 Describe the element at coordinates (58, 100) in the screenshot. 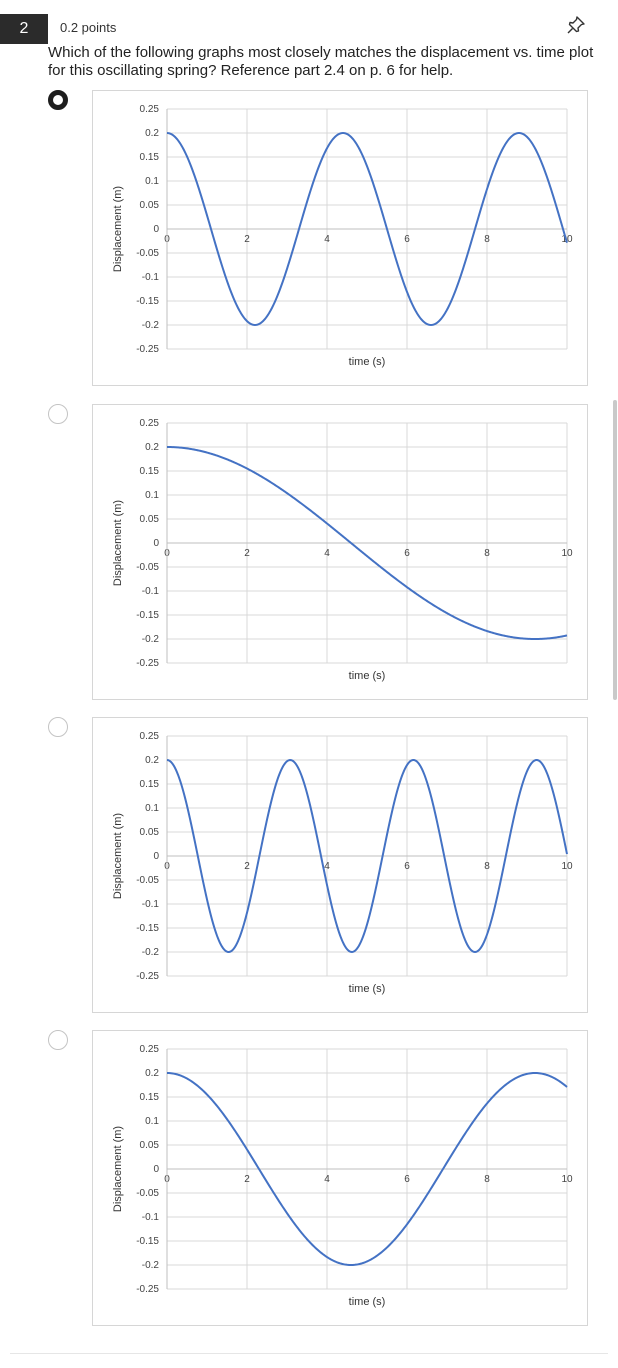

I see `option-1-radio` at that location.